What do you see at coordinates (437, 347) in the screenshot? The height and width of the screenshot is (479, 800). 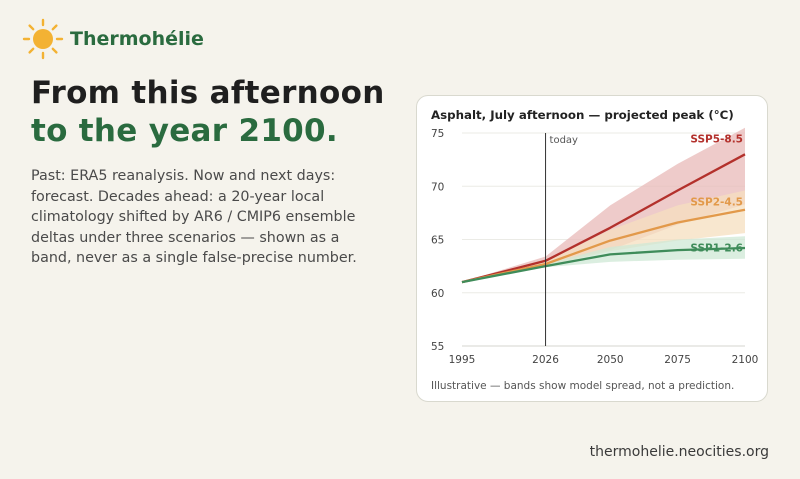 I see `y-tick-label: 55` at bounding box center [437, 347].